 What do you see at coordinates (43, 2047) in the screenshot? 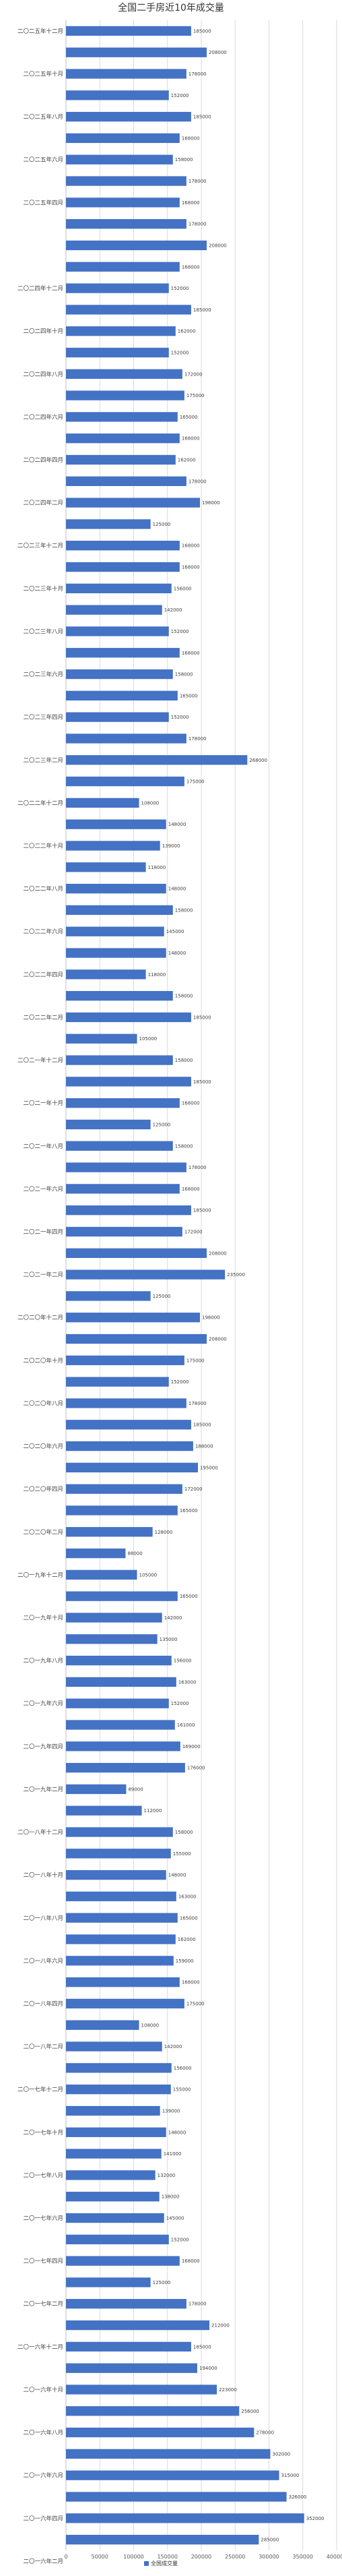
I see `category-label: 二〇一八年二月` at bounding box center [43, 2047].